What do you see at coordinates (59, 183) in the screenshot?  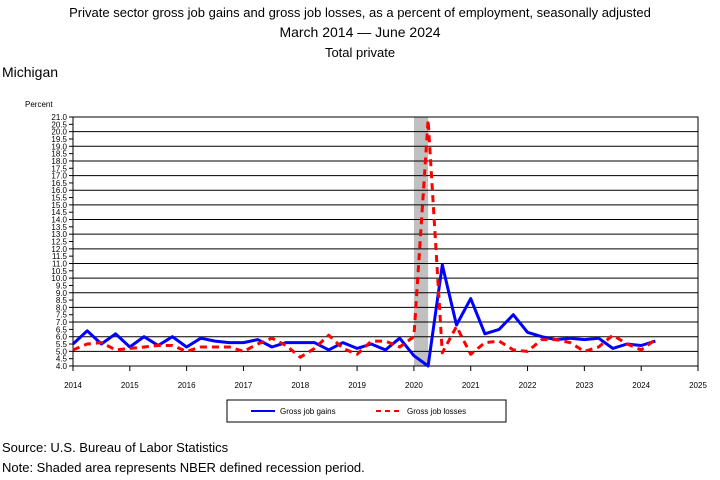 I see `y-tick-label: 16.5` at bounding box center [59, 183].